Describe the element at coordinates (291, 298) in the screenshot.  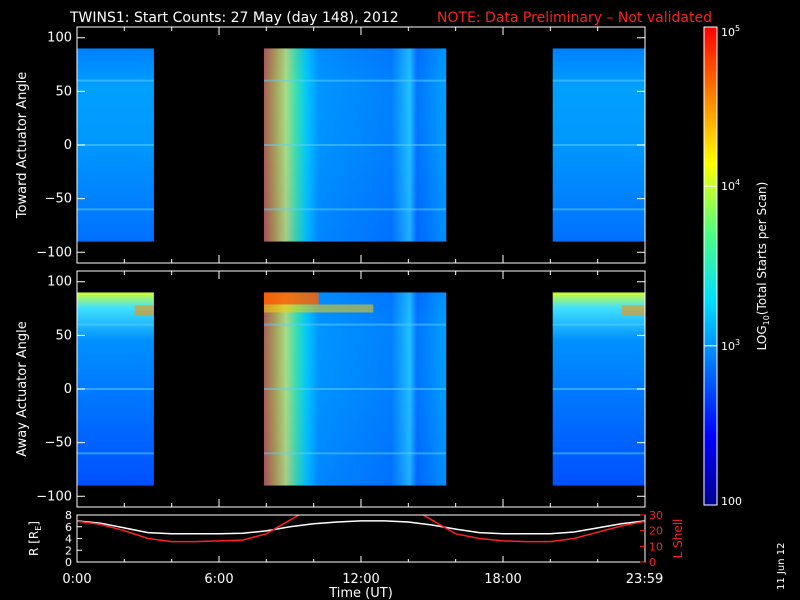
I see `heatmap-hot-band` at that location.